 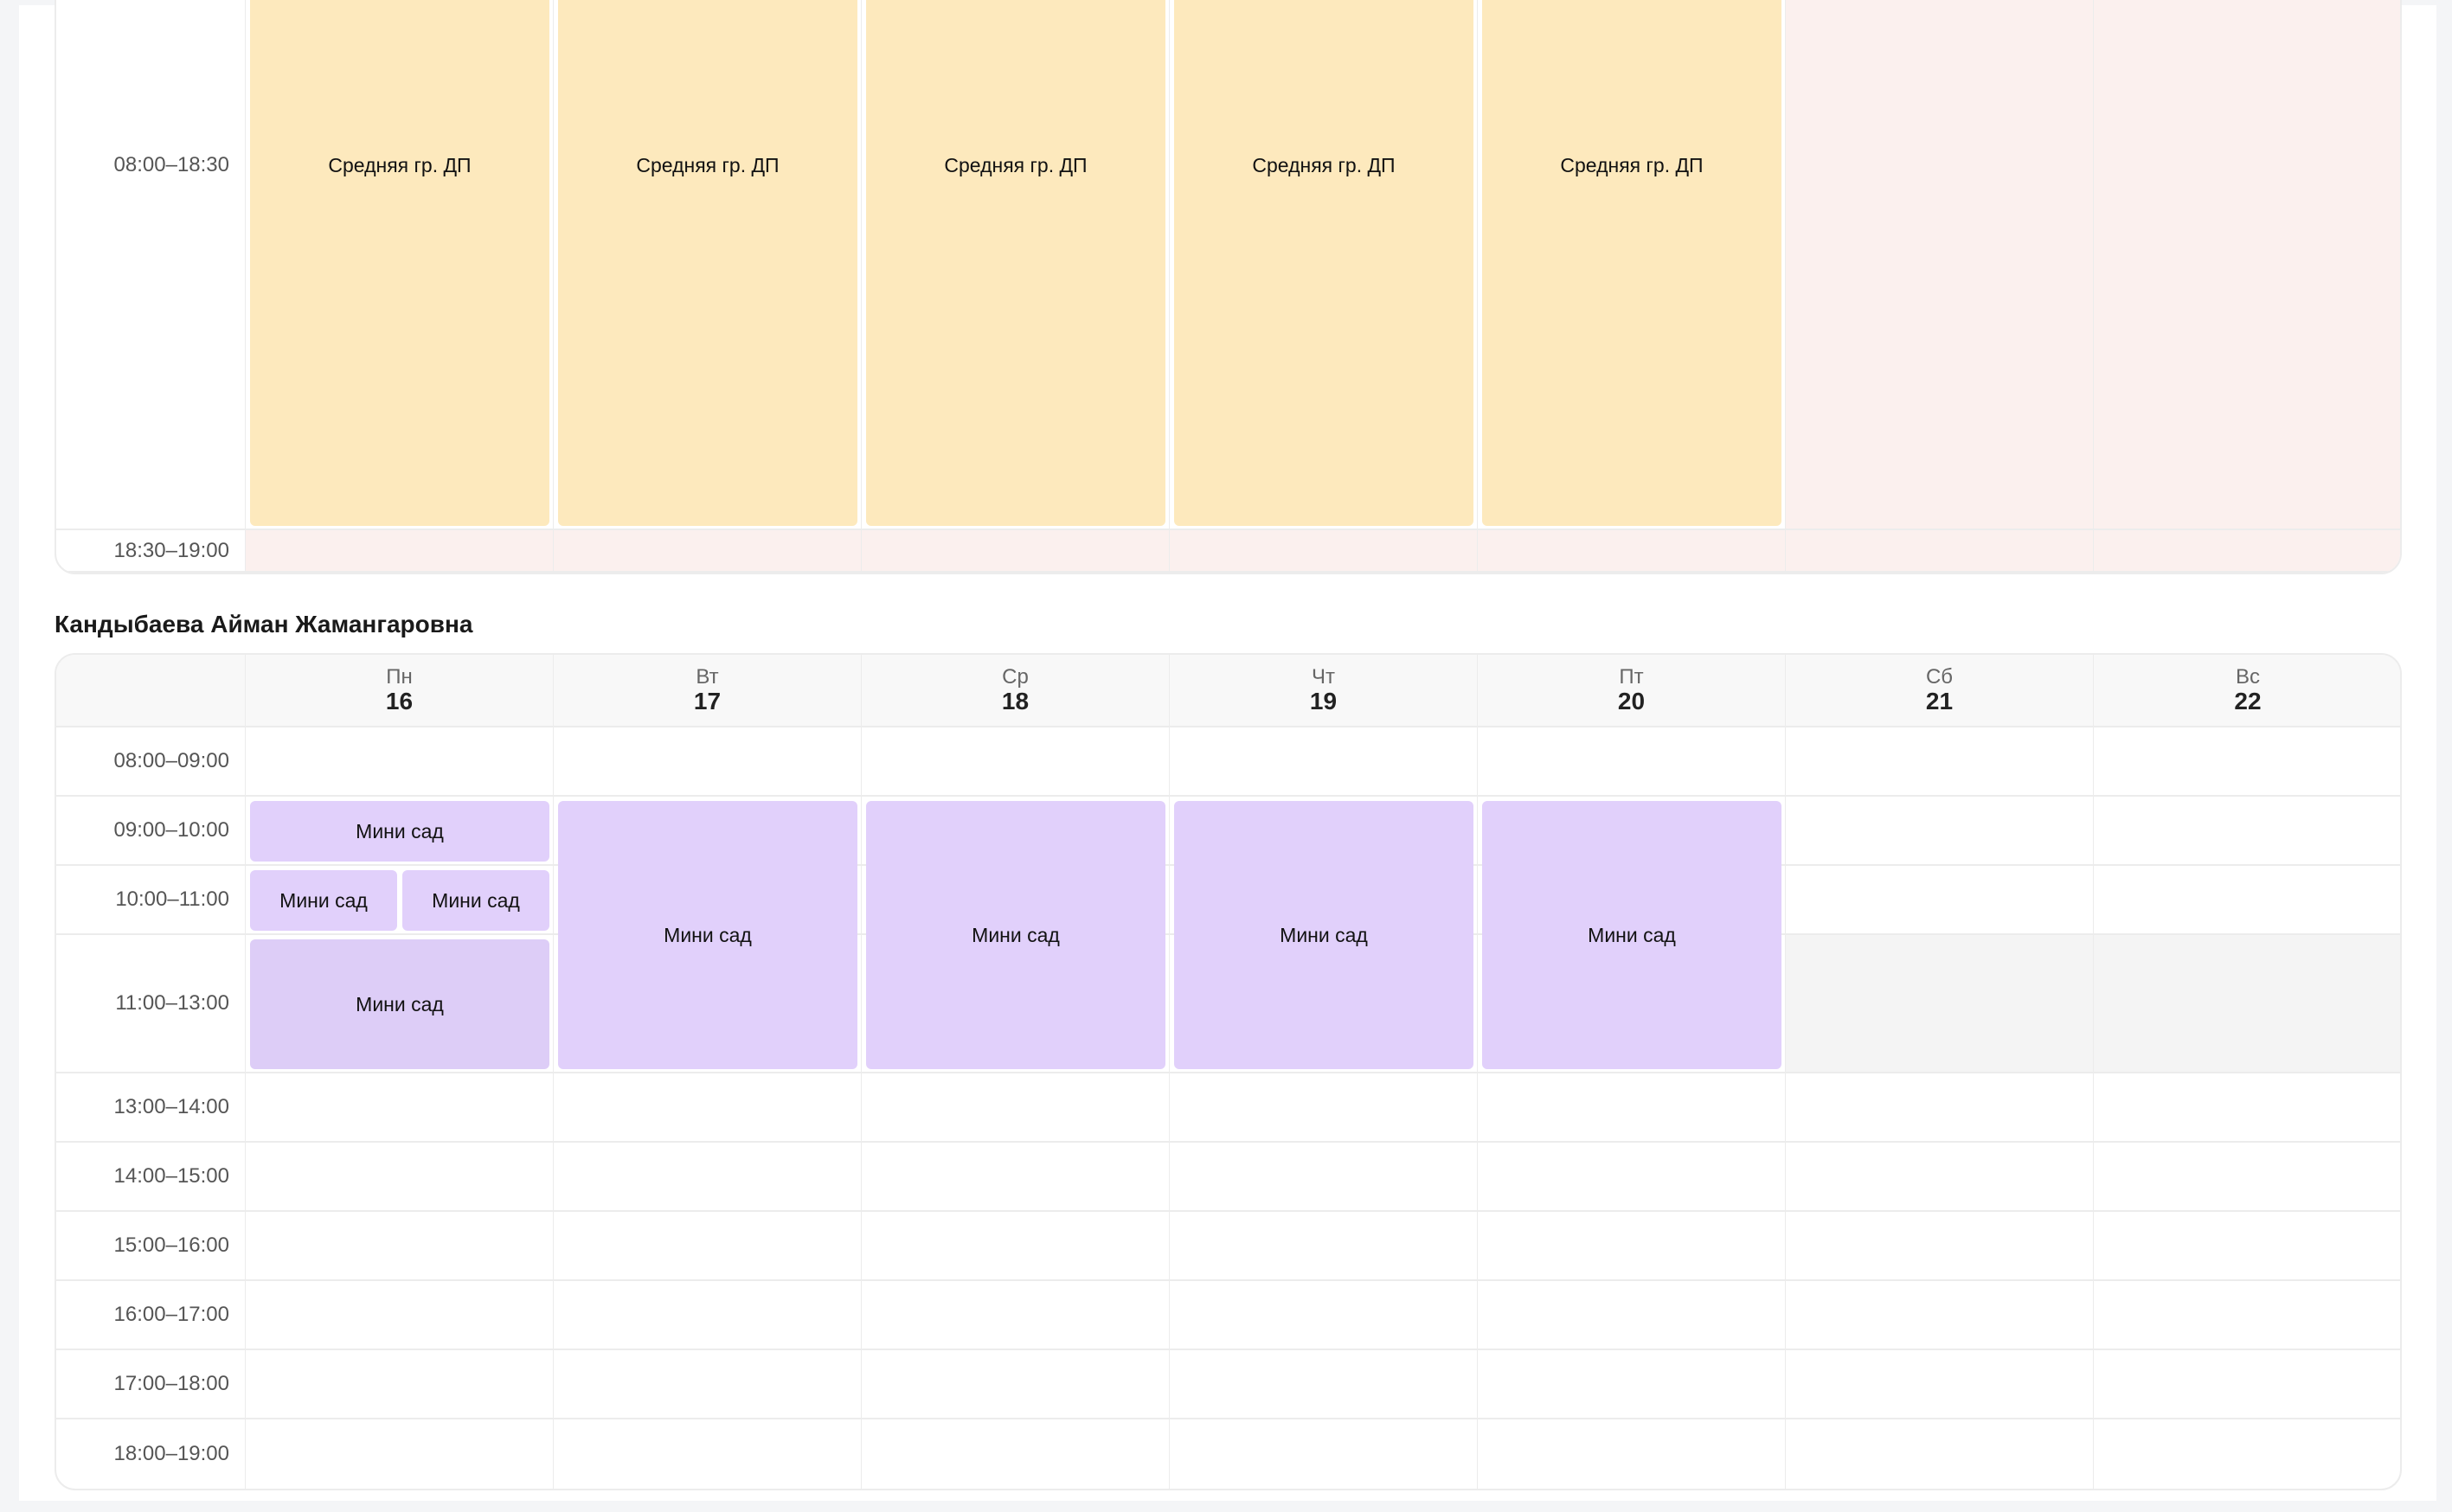 I want to click on day-header: Чт 19, so click(x=1324, y=691).